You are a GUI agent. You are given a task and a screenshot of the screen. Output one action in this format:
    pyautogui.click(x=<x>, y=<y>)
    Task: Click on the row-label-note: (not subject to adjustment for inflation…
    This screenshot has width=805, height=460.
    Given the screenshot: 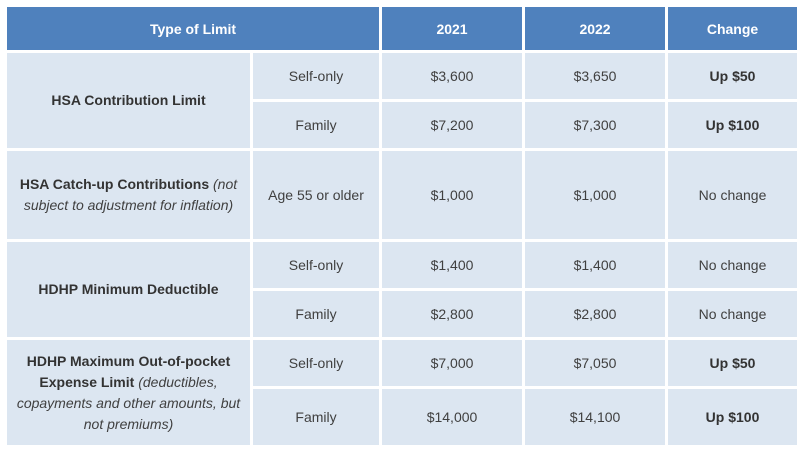 What is the action you would take?
    pyautogui.click(x=130, y=194)
    